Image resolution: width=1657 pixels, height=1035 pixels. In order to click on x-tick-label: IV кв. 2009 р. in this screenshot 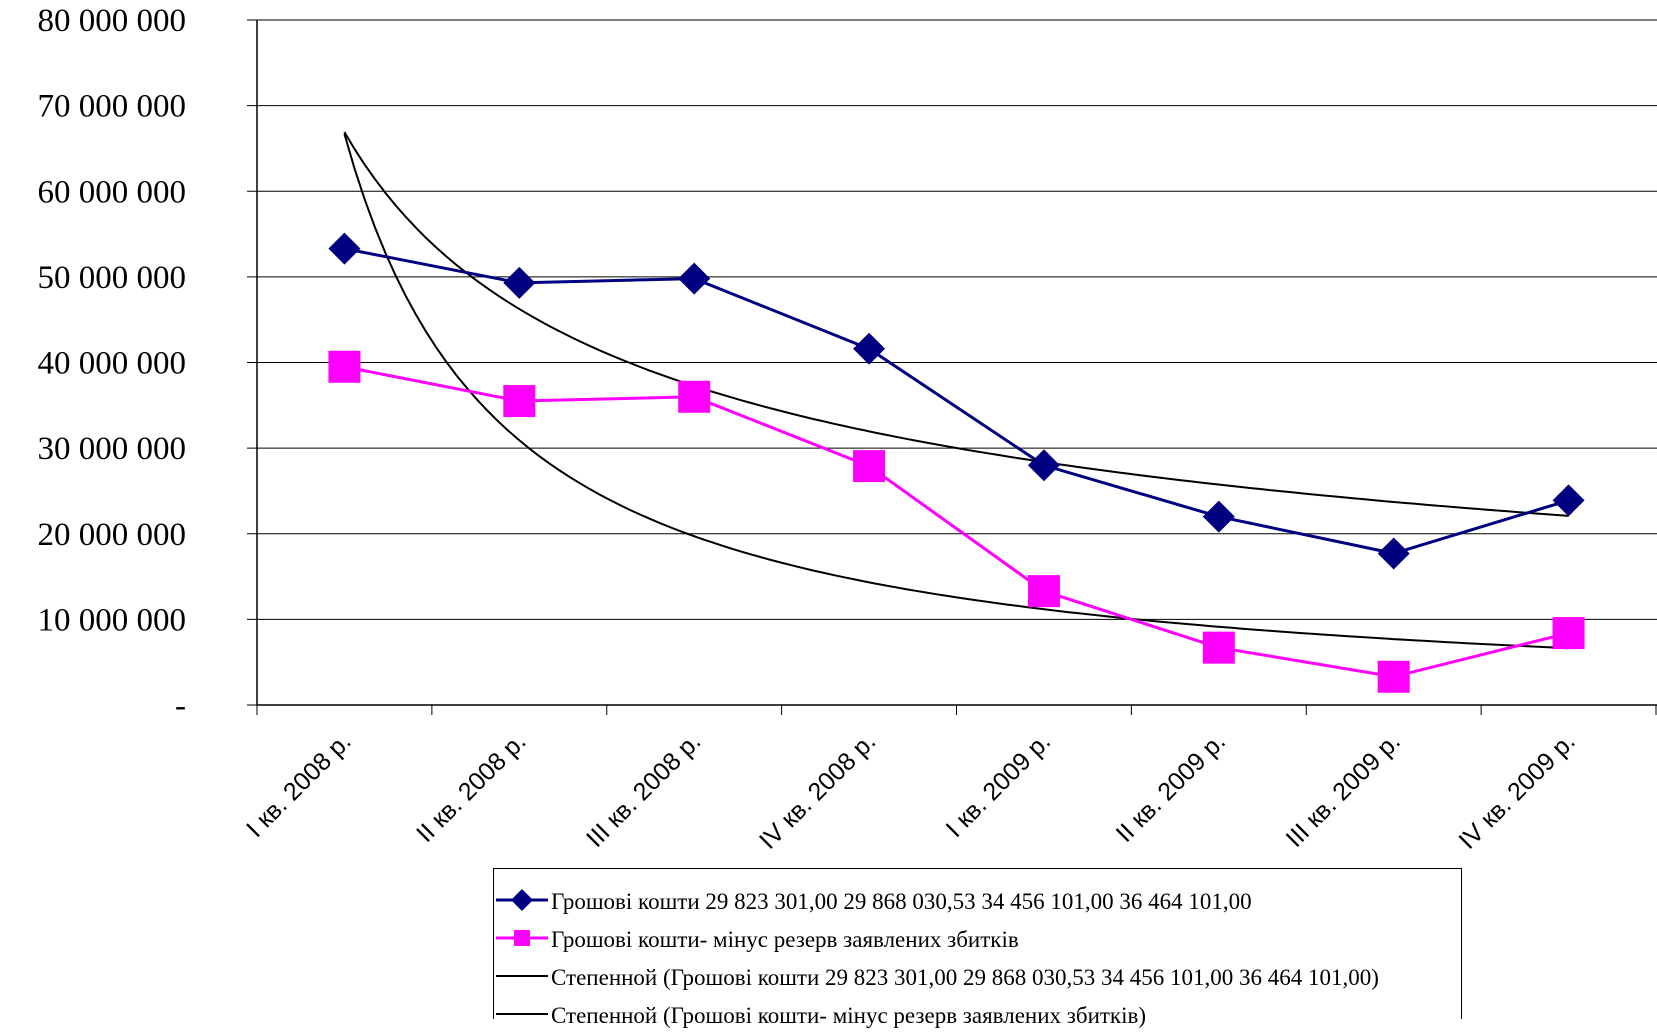, I will do `click(1516, 790)`.